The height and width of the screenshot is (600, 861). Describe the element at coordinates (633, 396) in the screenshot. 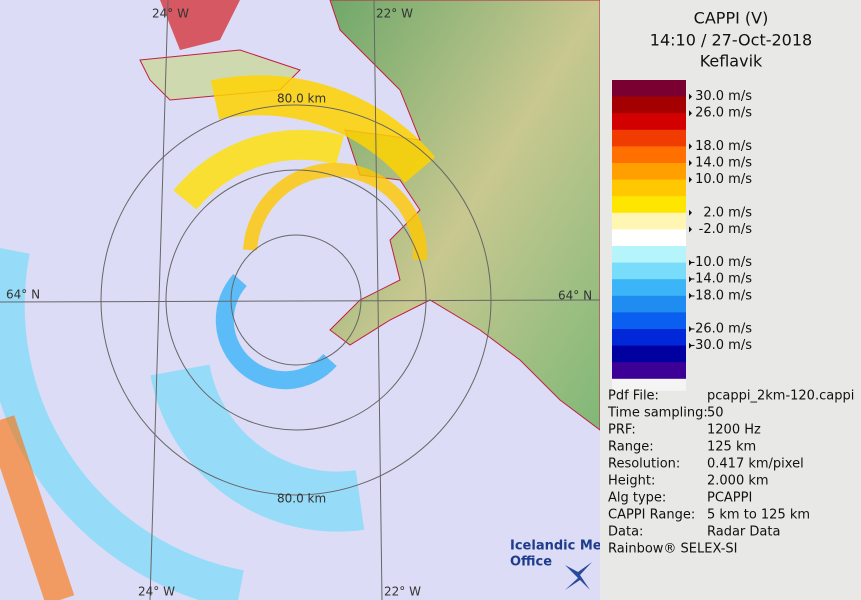

I see `info-key: Pdf File:` at that location.